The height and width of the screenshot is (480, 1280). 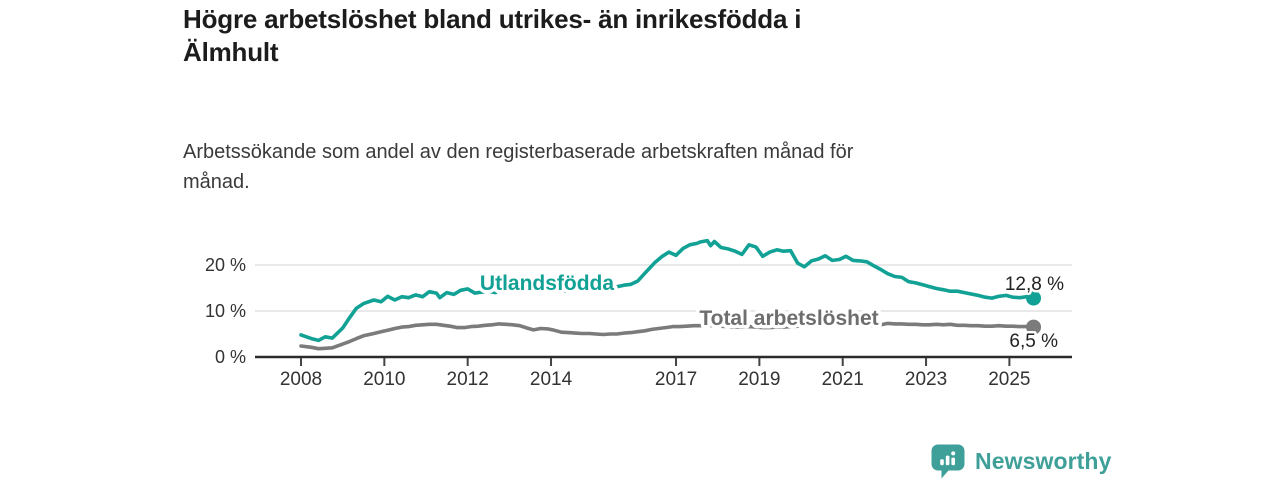 I want to click on y-tick-label: 20 %, so click(x=225, y=265).